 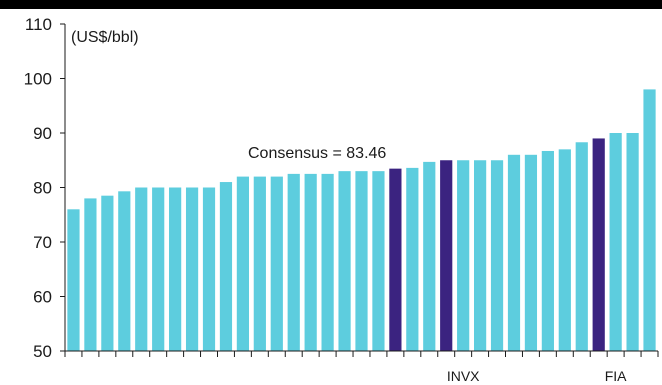 What do you see at coordinates (42, 242) in the screenshot?
I see `y-tick-label: 70` at bounding box center [42, 242].